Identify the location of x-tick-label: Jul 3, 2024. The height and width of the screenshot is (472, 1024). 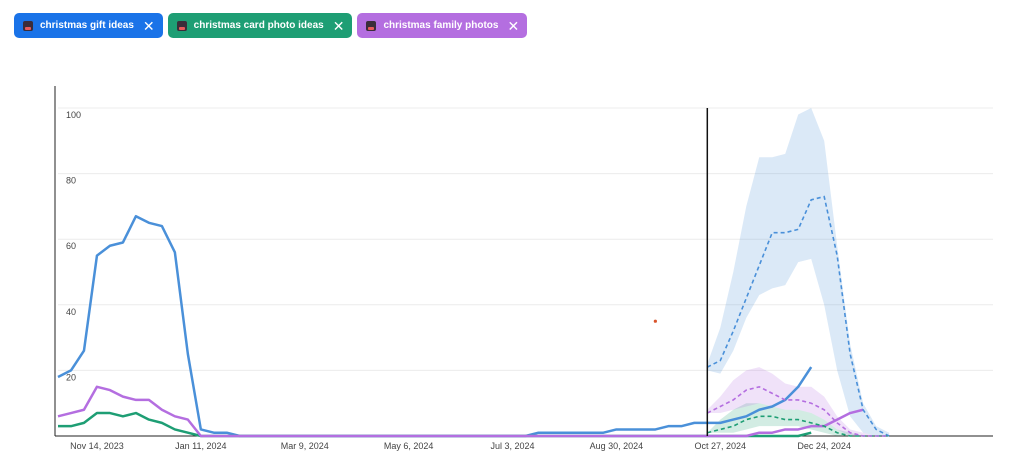
(512, 446).